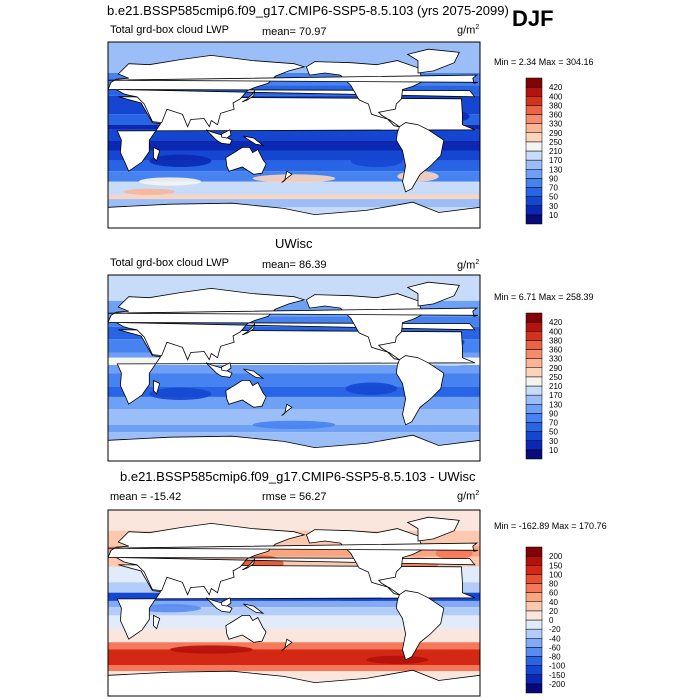 This screenshot has height=700, width=700. I want to click on colorbar-label-3-5: -60, so click(555, 647).